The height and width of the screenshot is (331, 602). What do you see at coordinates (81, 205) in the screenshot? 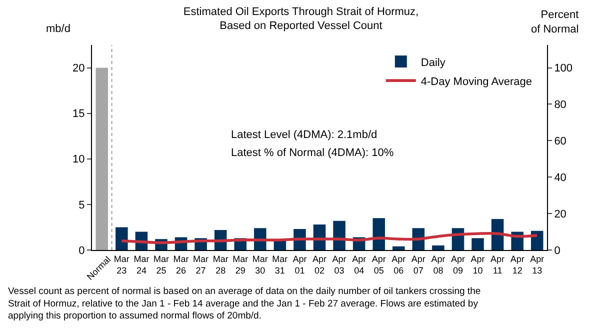
I see `y-tick-label: 5` at bounding box center [81, 205].